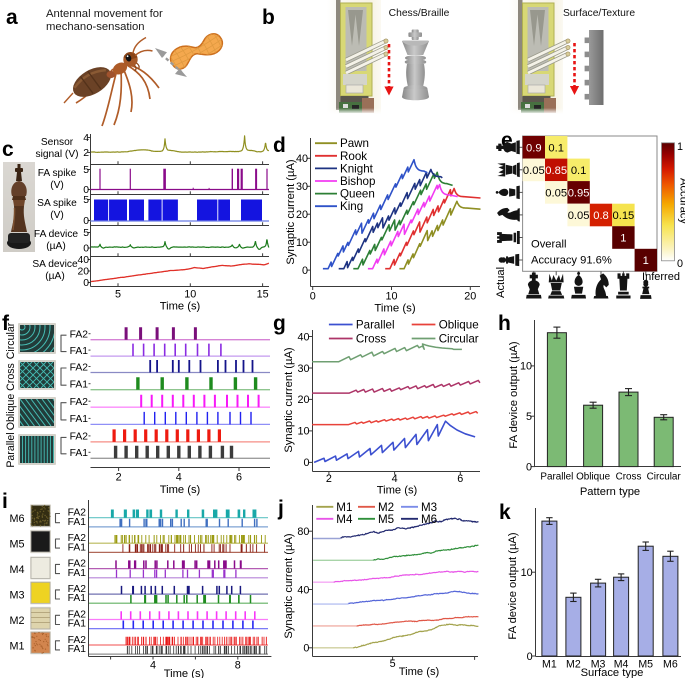  I want to click on svg-text: Antennal movement for, so click(104, 14).